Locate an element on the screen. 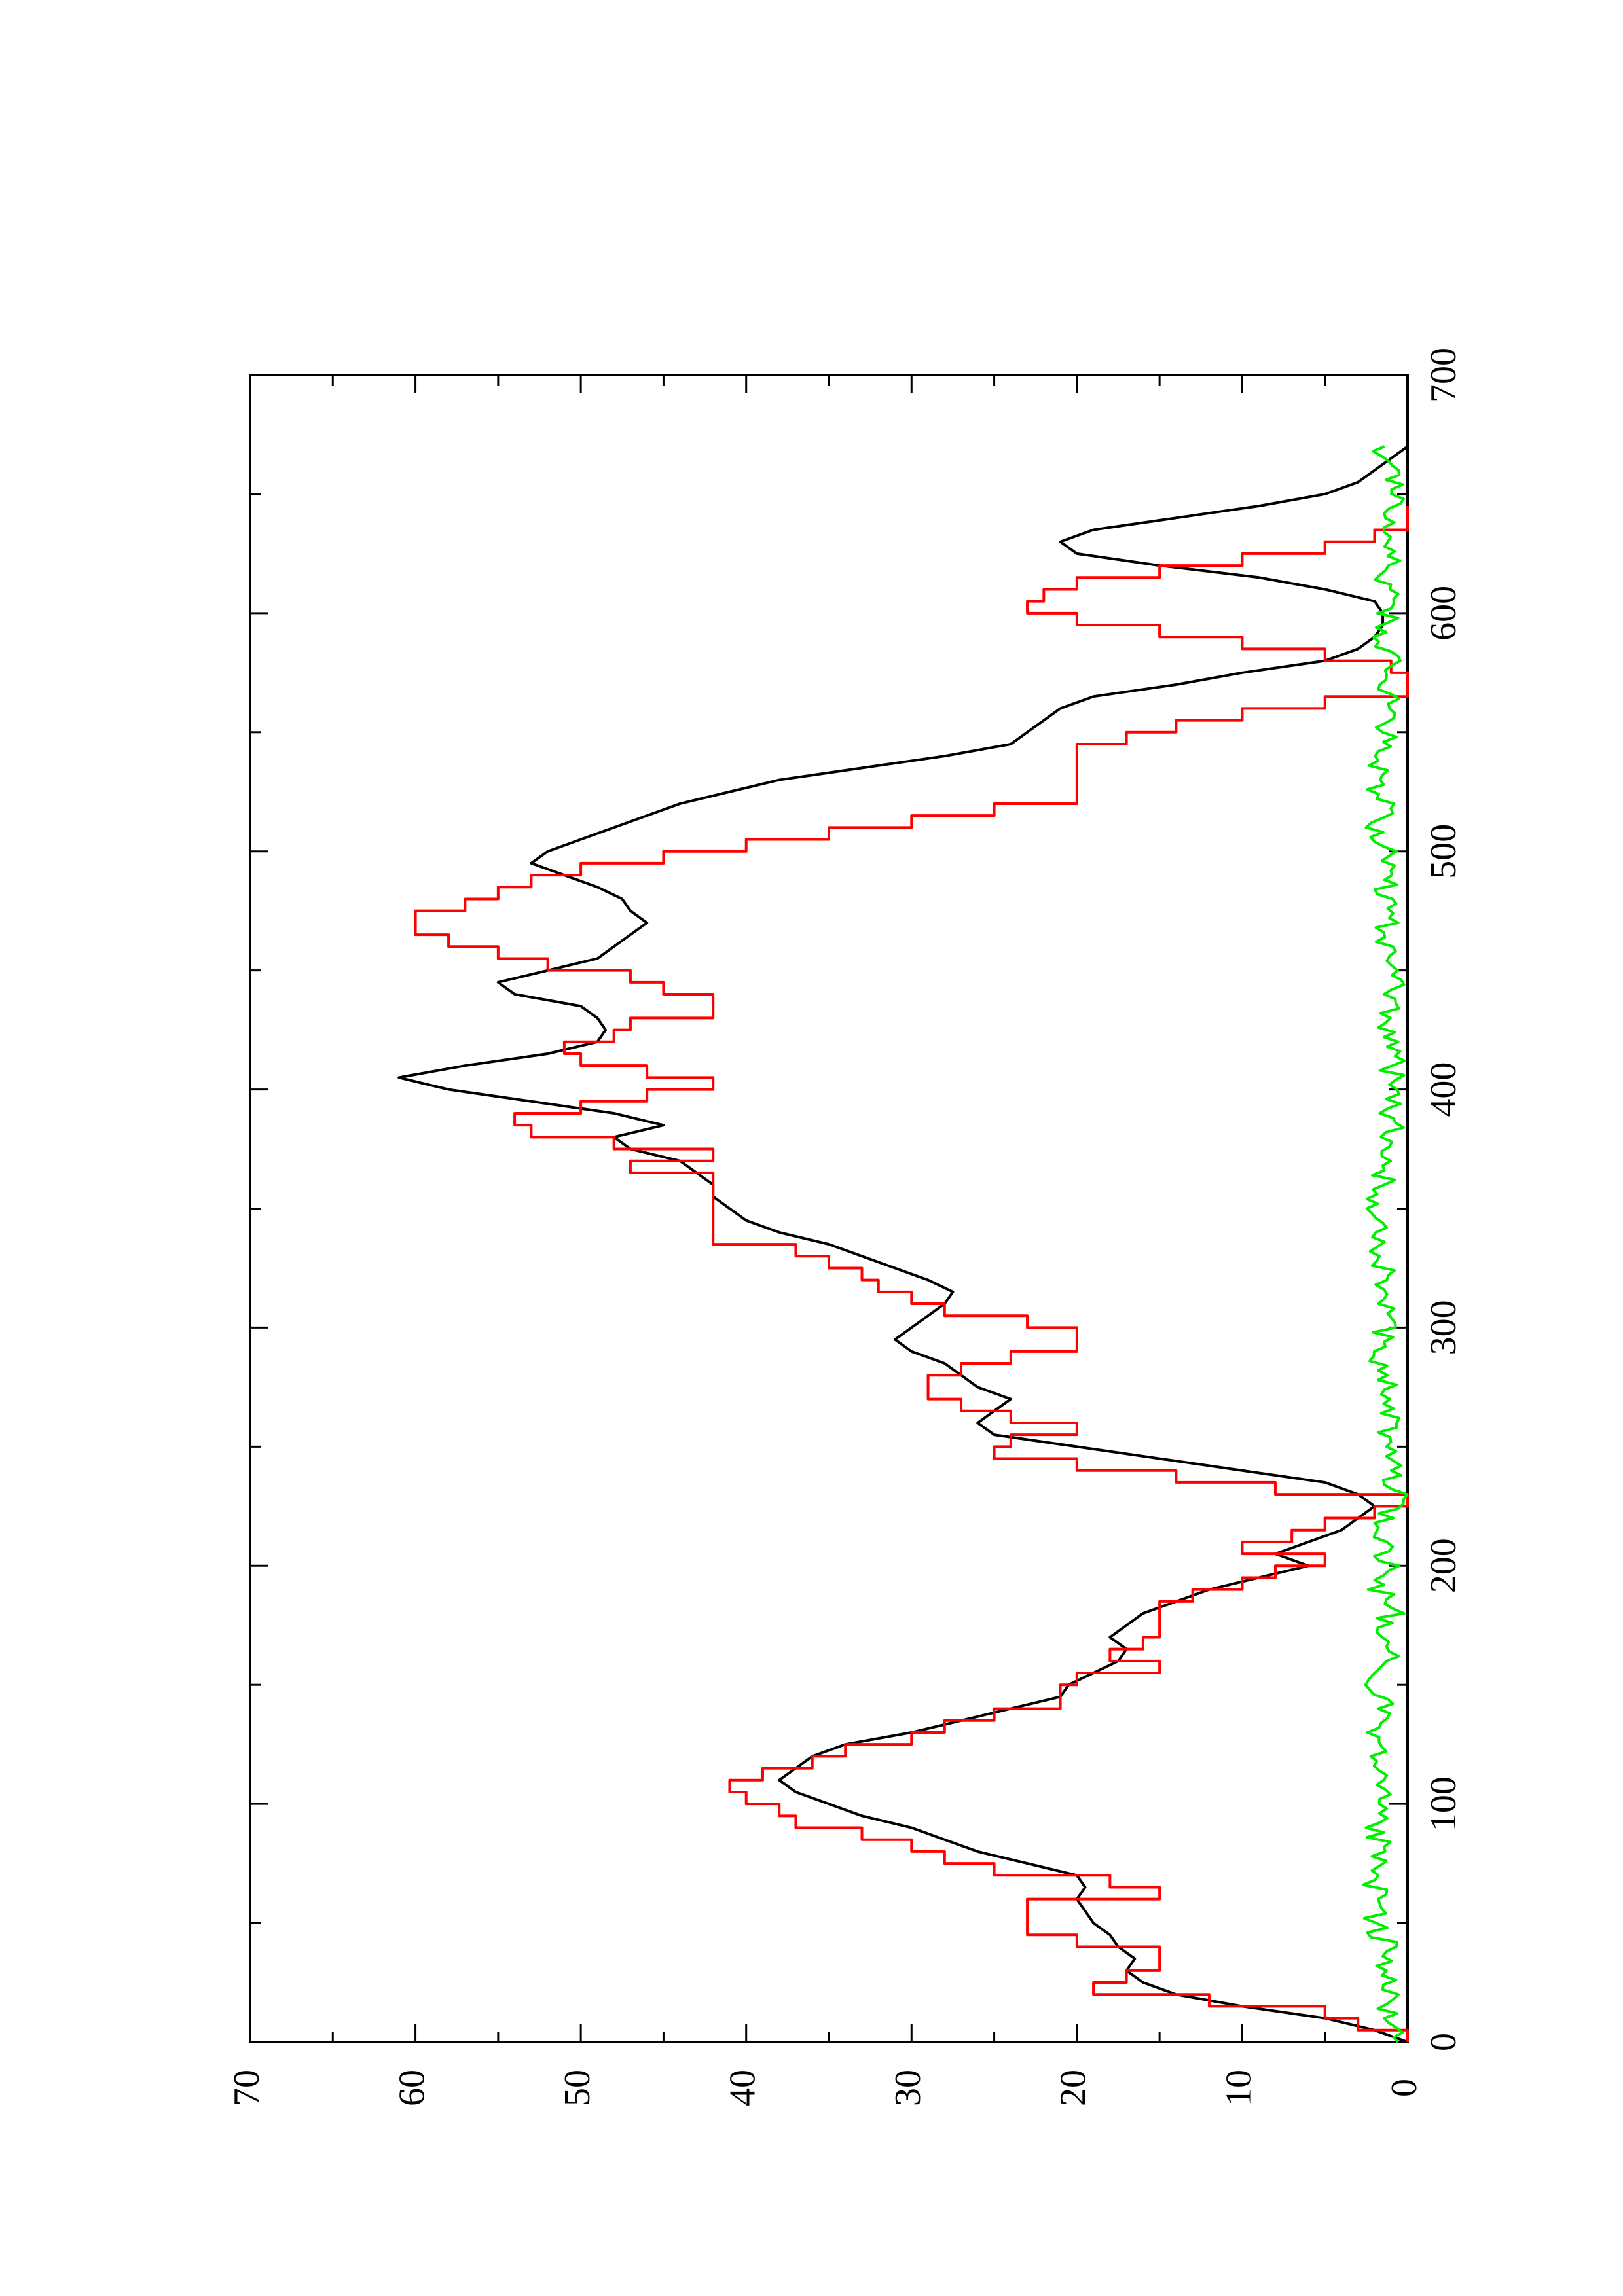 The height and width of the screenshot is (2296, 1623). series-line is located at coordinates (1385, 1244).